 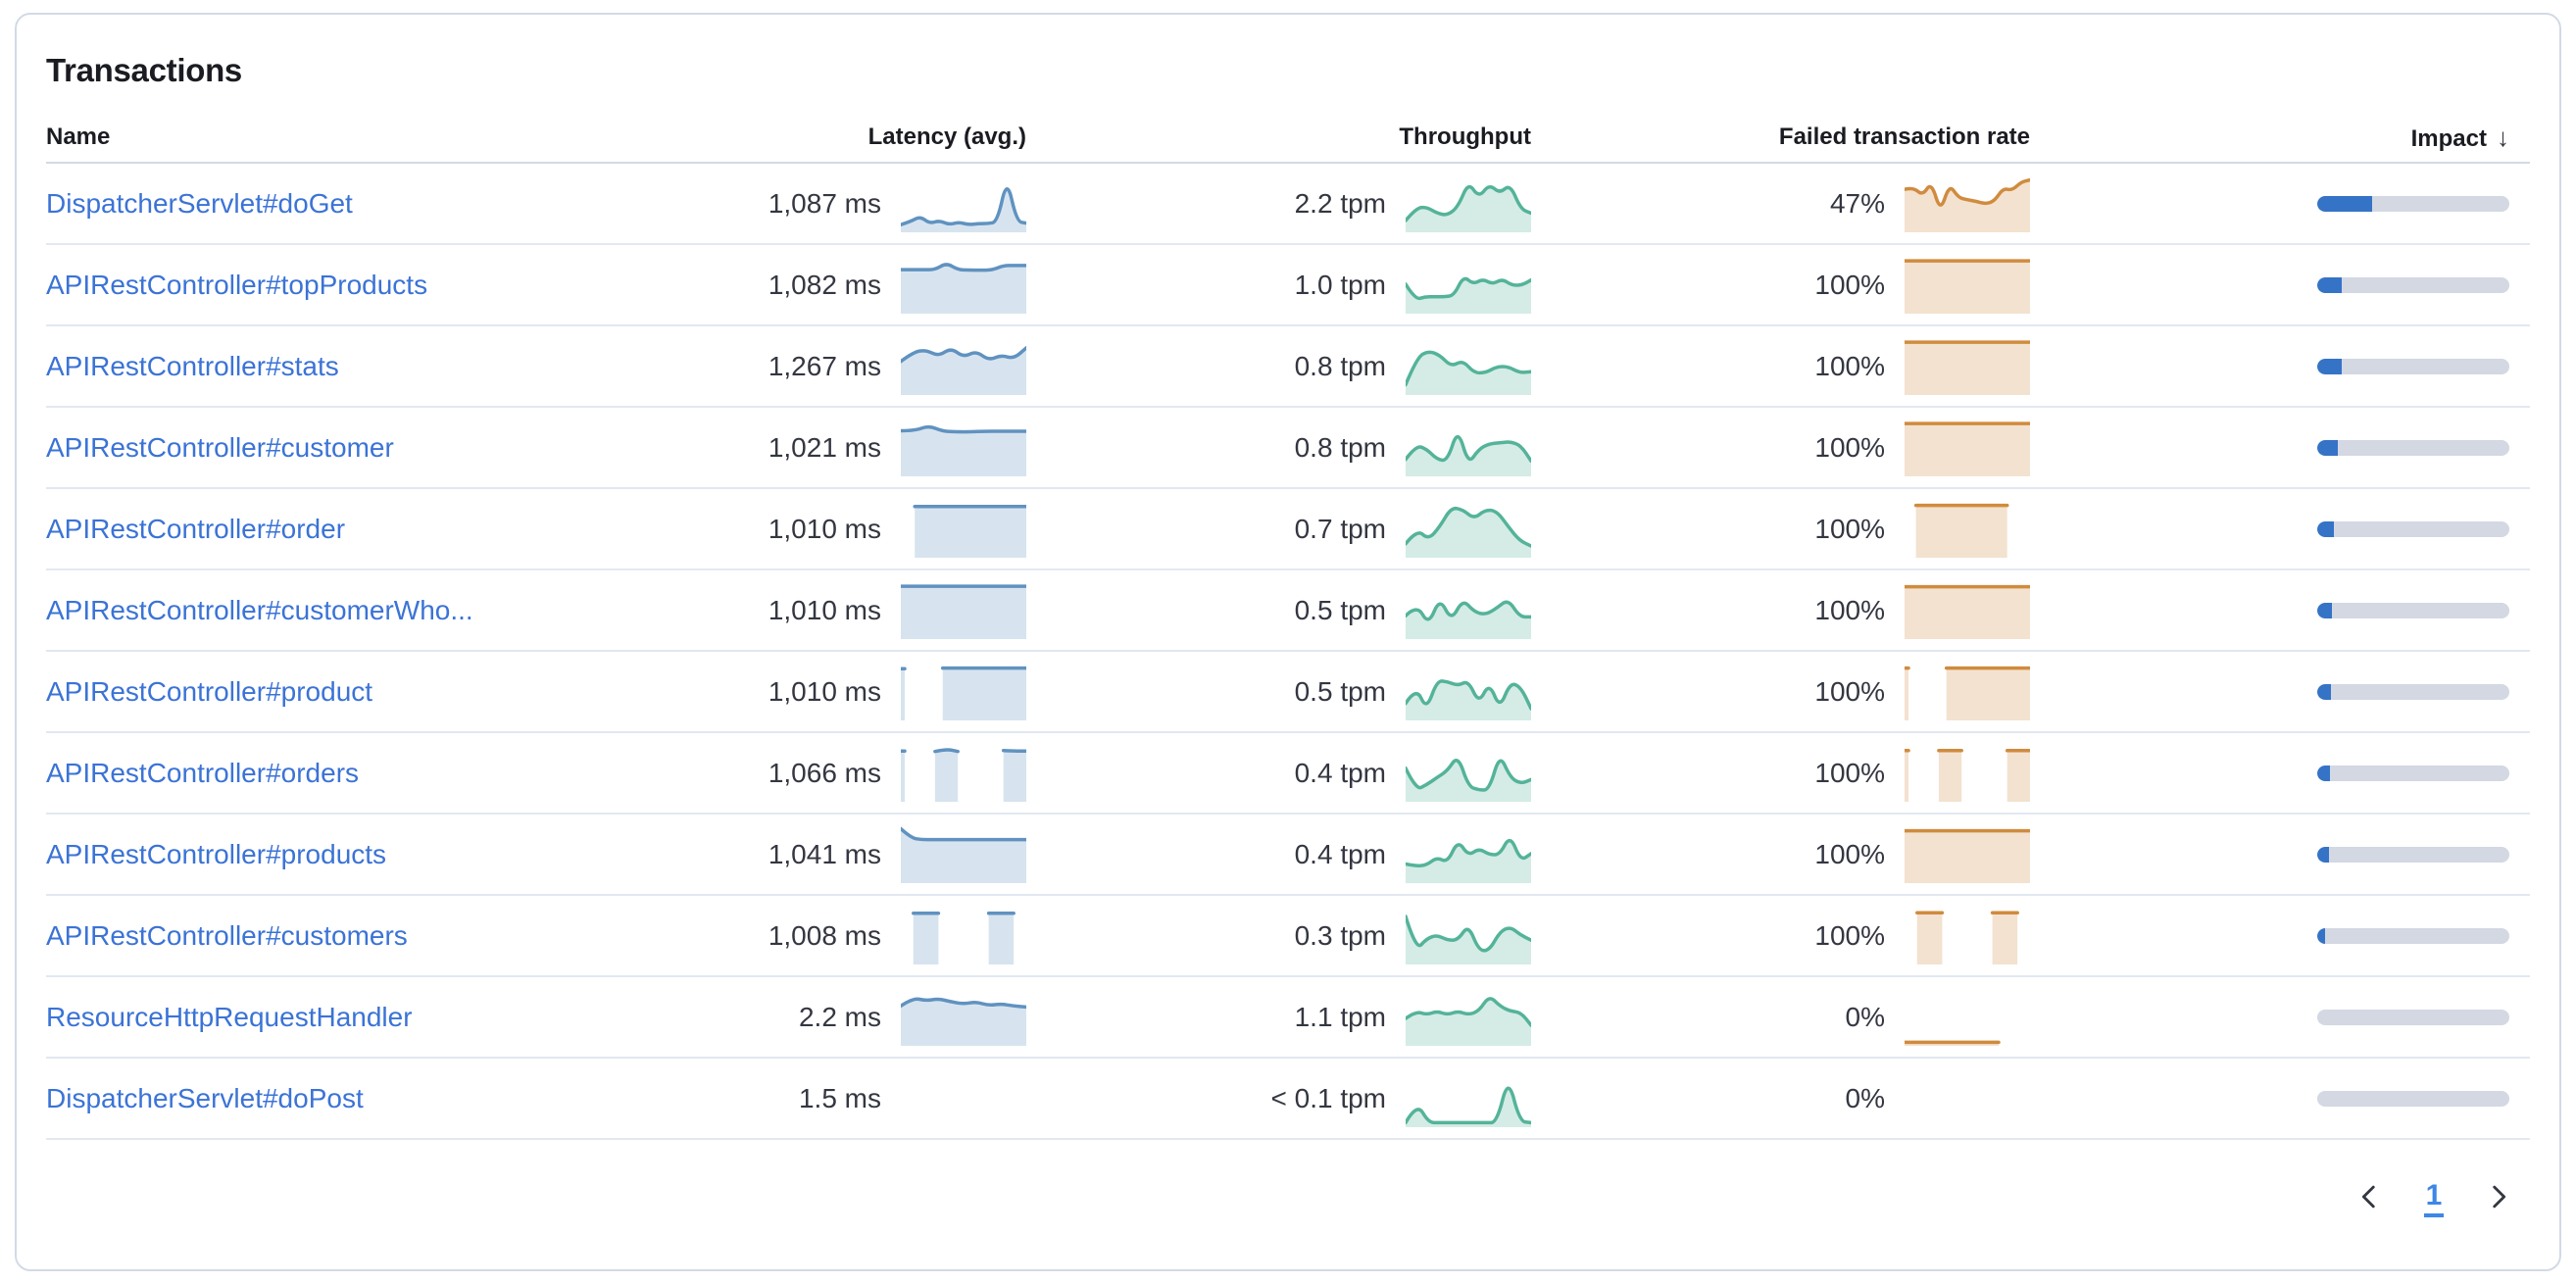 I want to click on throughput-value: 0.8 tpm, so click(x=1340, y=365).